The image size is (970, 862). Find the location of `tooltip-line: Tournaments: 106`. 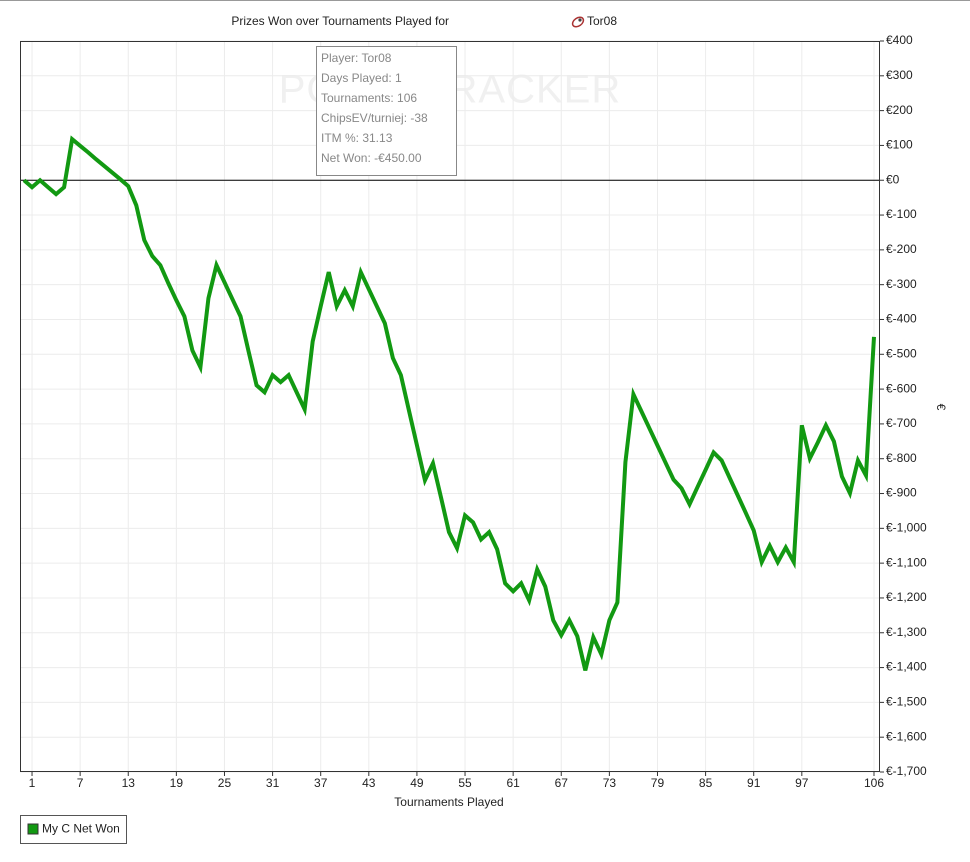

tooltip-line: Tournaments: 106 is located at coordinates (369, 98).